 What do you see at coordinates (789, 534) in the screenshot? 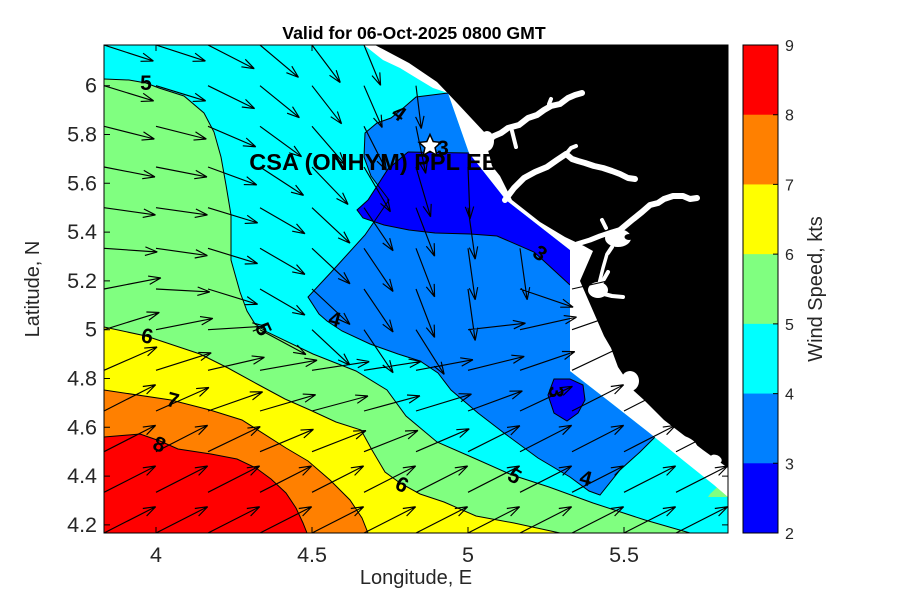
I see `svg-text: 2` at bounding box center [789, 534].